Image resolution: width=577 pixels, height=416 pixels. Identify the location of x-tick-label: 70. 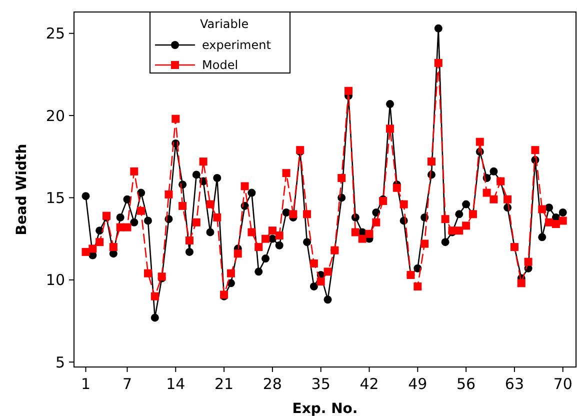
(562, 384).